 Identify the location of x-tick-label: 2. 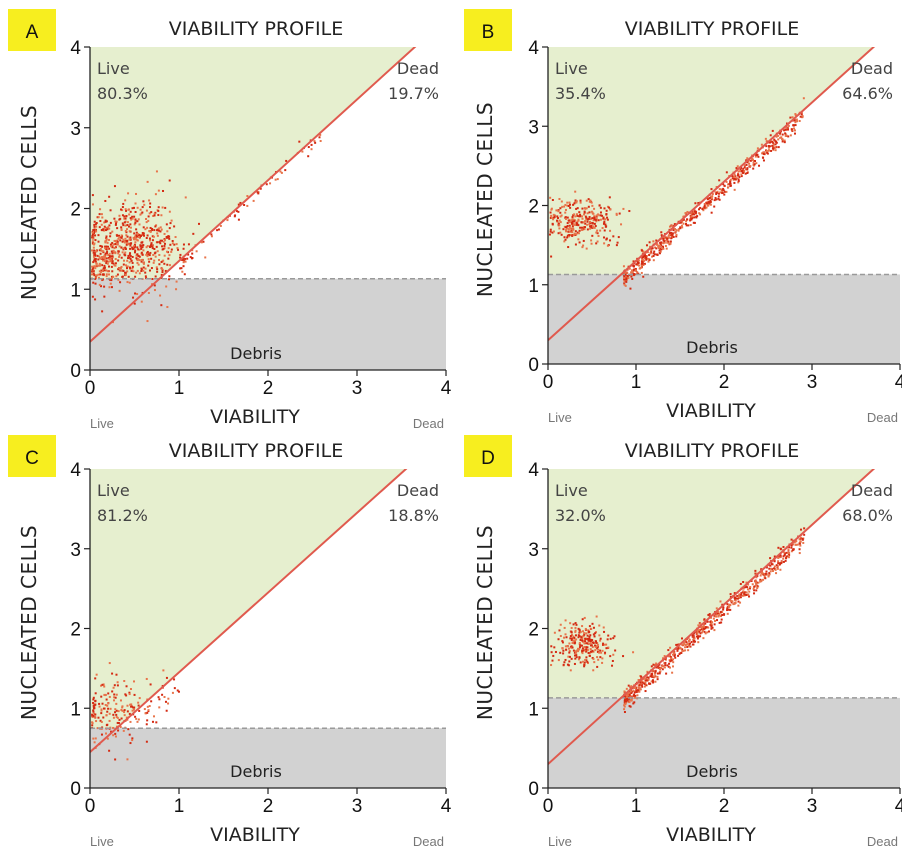
(724, 806).